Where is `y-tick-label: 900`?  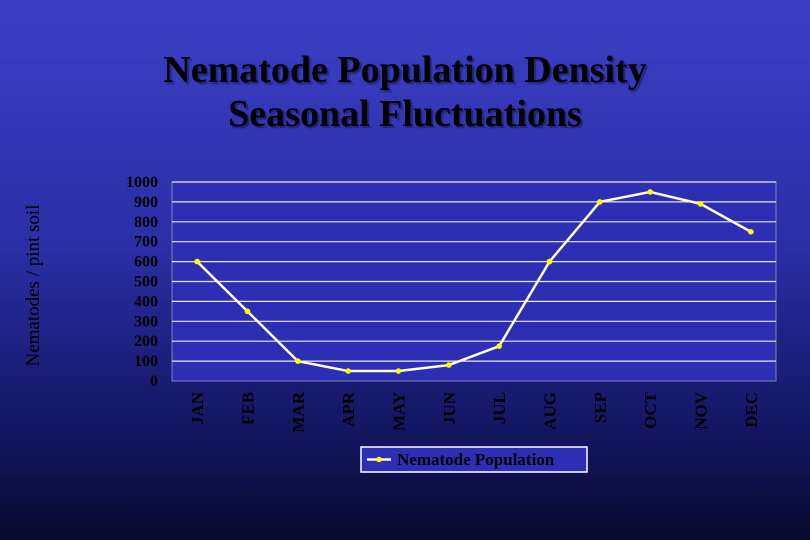
y-tick-label: 900 is located at coordinates (146, 202).